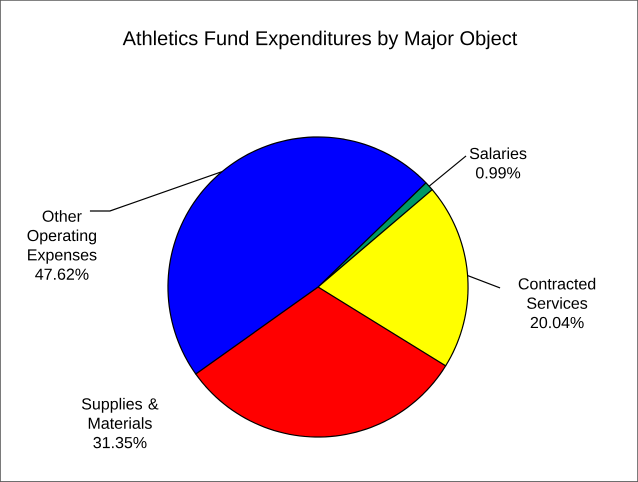 The image size is (638, 482). Describe the element at coordinates (557, 322) in the screenshot. I see `data-label: 20.04%` at that location.